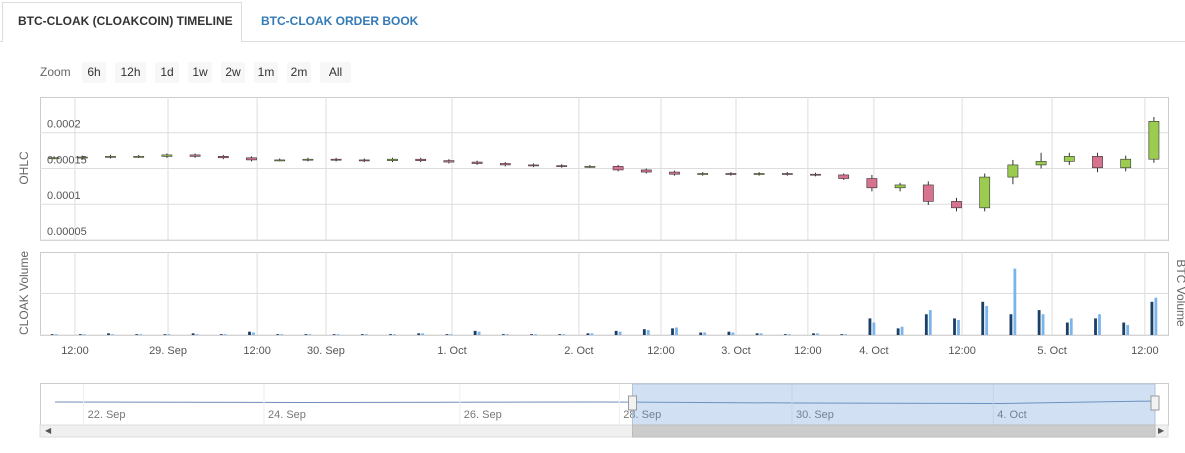 This screenshot has height=453, width=1185. What do you see at coordinates (873, 351) in the screenshot?
I see `x-tick-label: 4. Oct` at bounding box center [873, 351].